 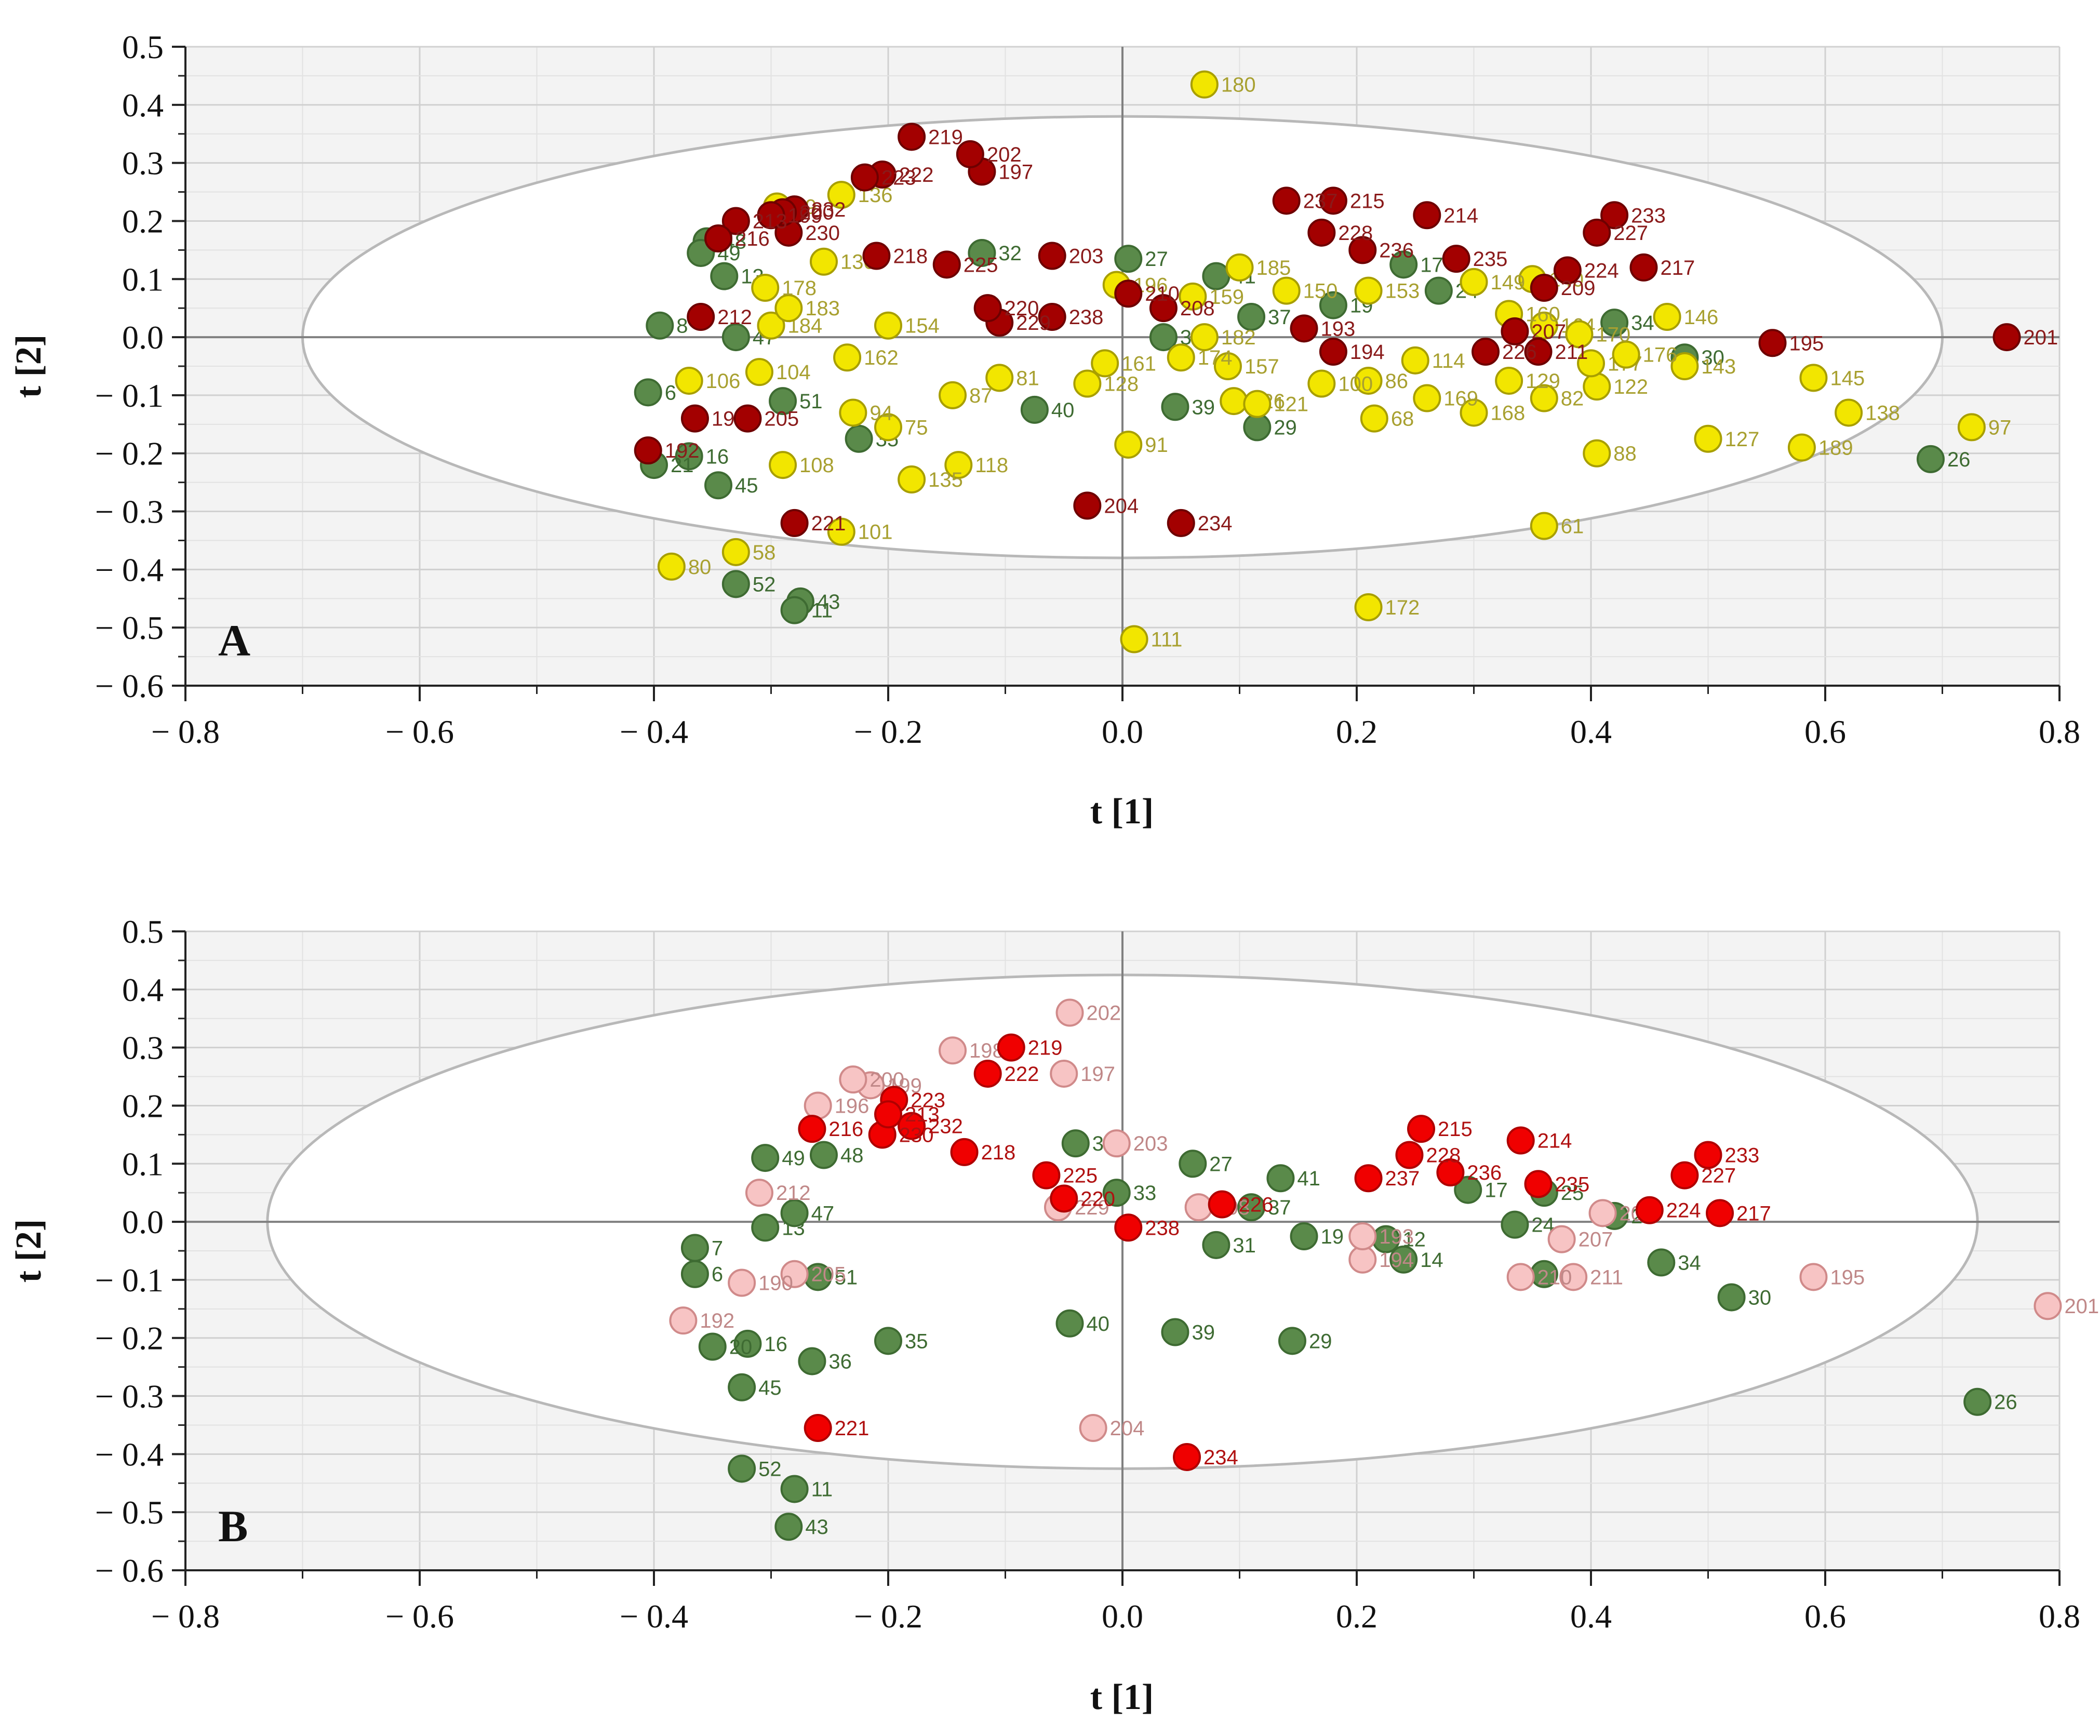 What do you see at coordinates (828, 523) in the screenshot?
I see `point-label: 221` at bounding box center [828, 523].